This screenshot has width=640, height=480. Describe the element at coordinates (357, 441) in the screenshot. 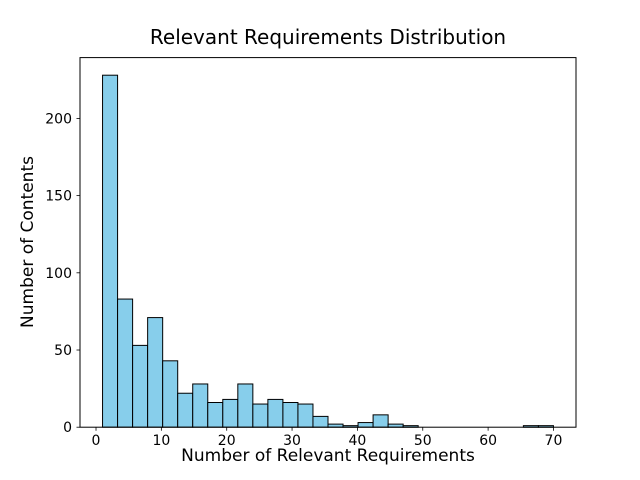

I see `x-tick-label: 40` at that location.